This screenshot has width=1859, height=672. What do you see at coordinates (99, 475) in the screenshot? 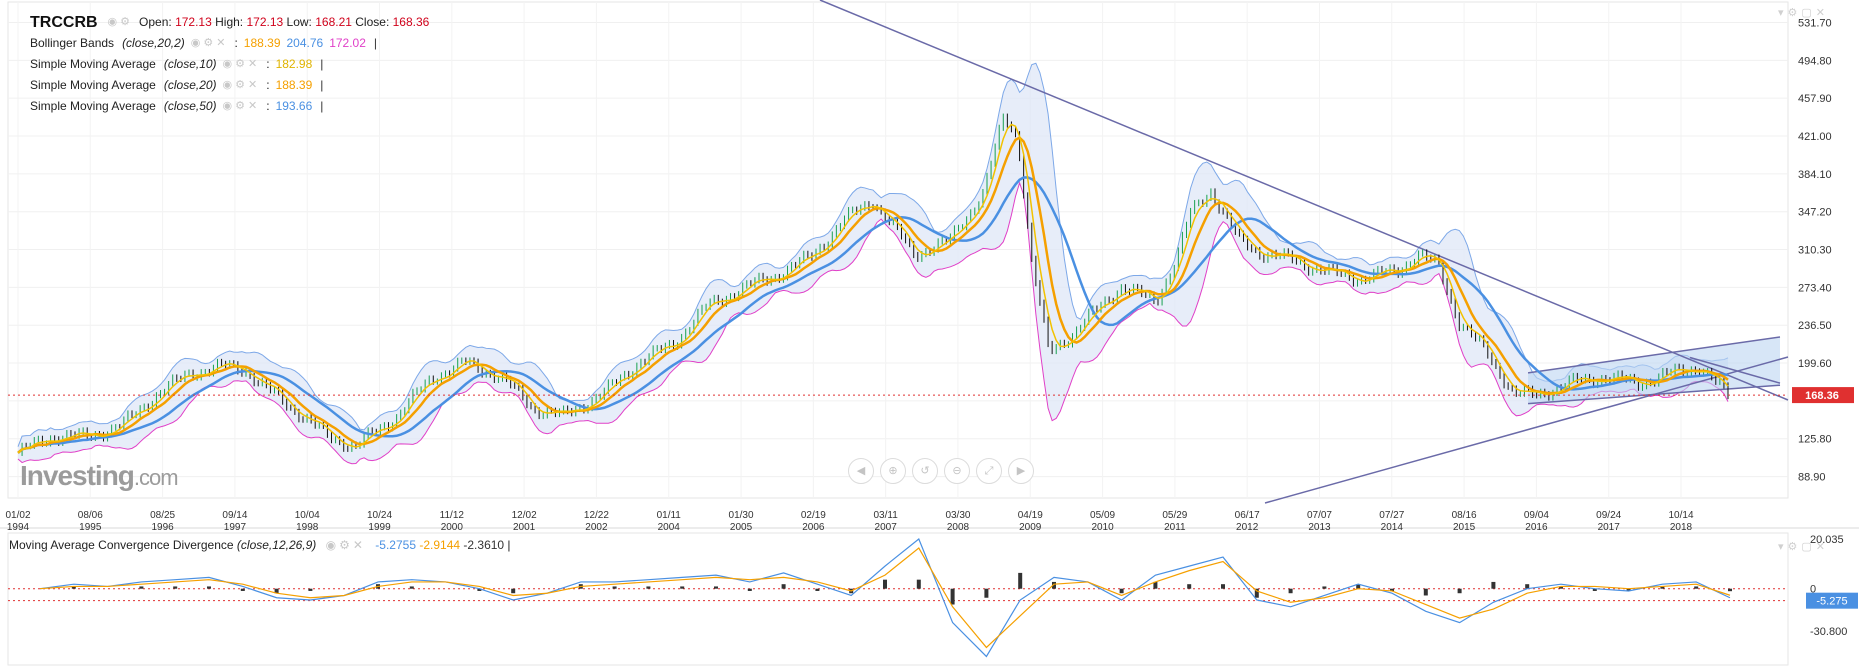
I see `investing-logo: Investing.com` at bounding box center [99, 475].